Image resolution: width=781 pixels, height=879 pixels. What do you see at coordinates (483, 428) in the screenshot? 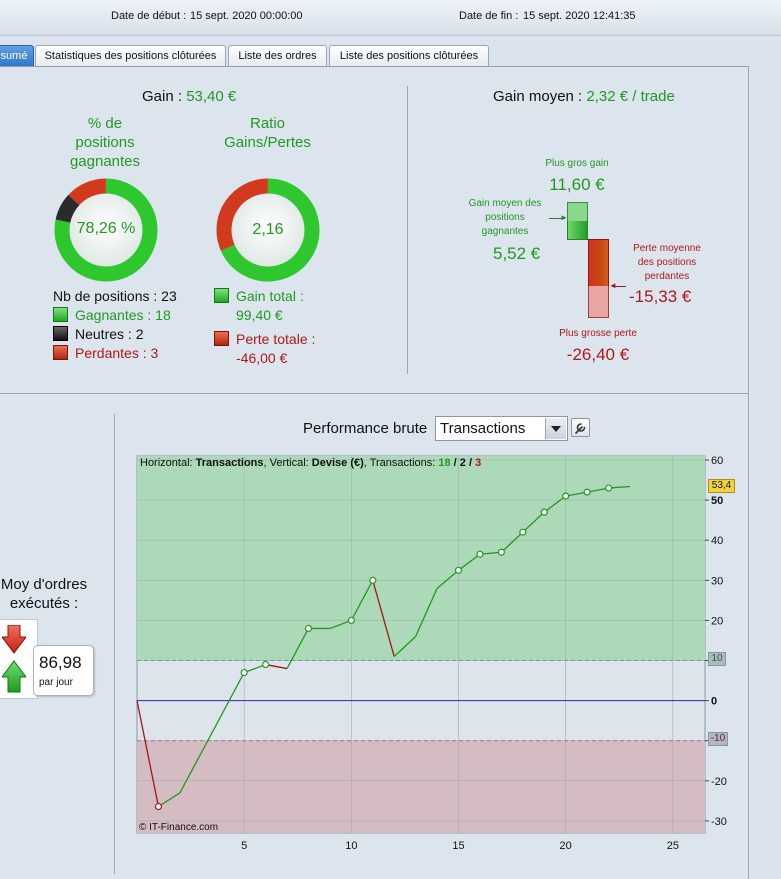
I see `performance-mode-value: Transactions` at bounding box center [483, 428].